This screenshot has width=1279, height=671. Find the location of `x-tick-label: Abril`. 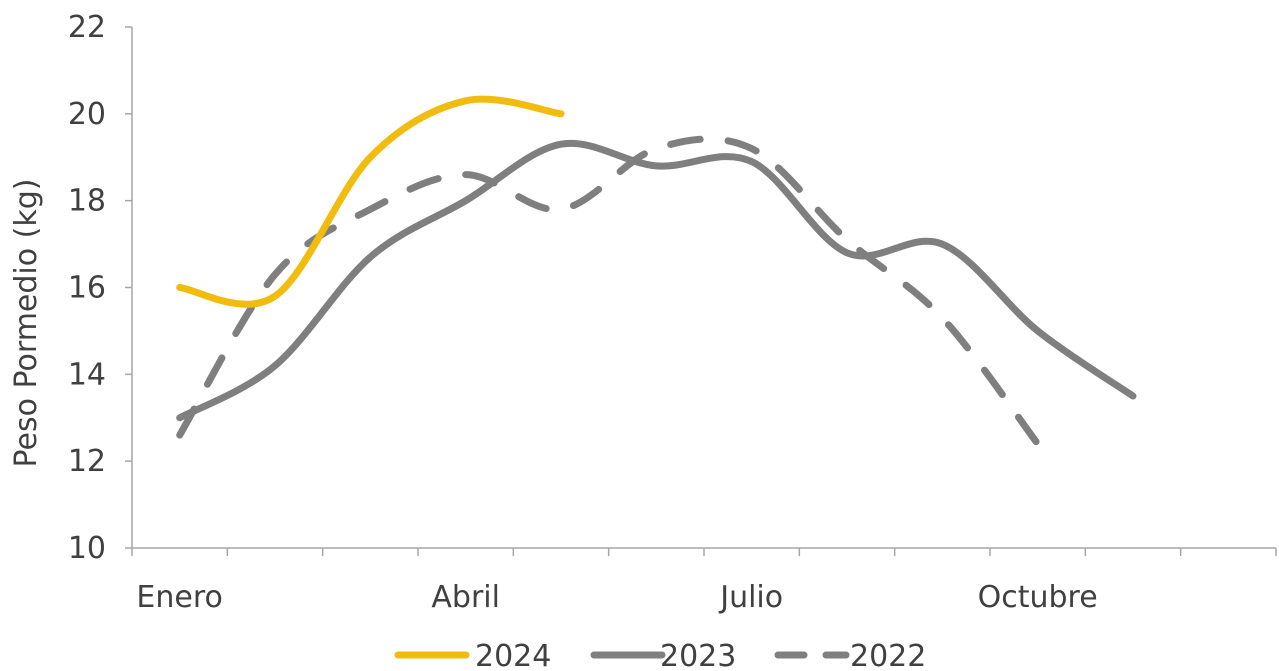

x-tick-label: Abril is located at coordinates (465, 597).